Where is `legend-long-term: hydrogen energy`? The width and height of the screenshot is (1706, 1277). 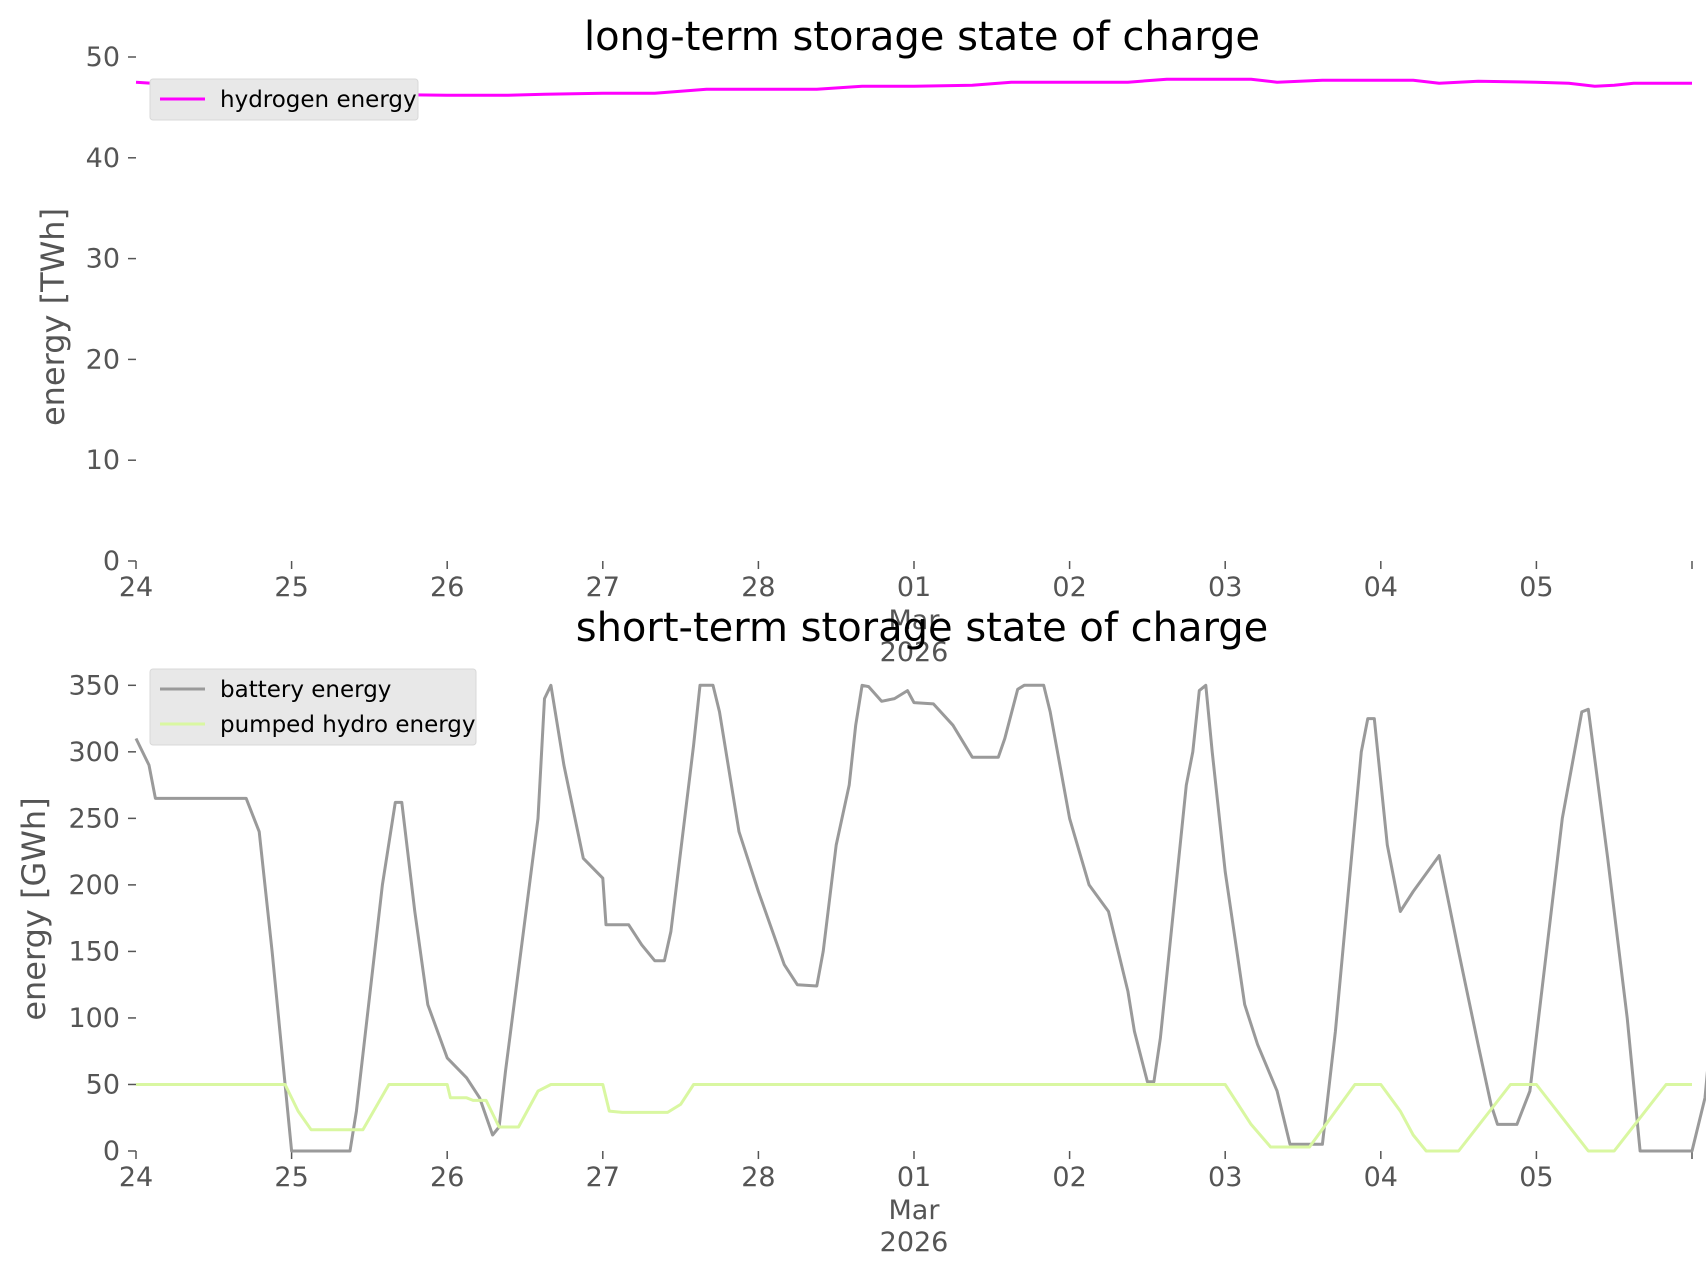
legend-long-term: hydrogen energy is located at coordinates (284, 99).